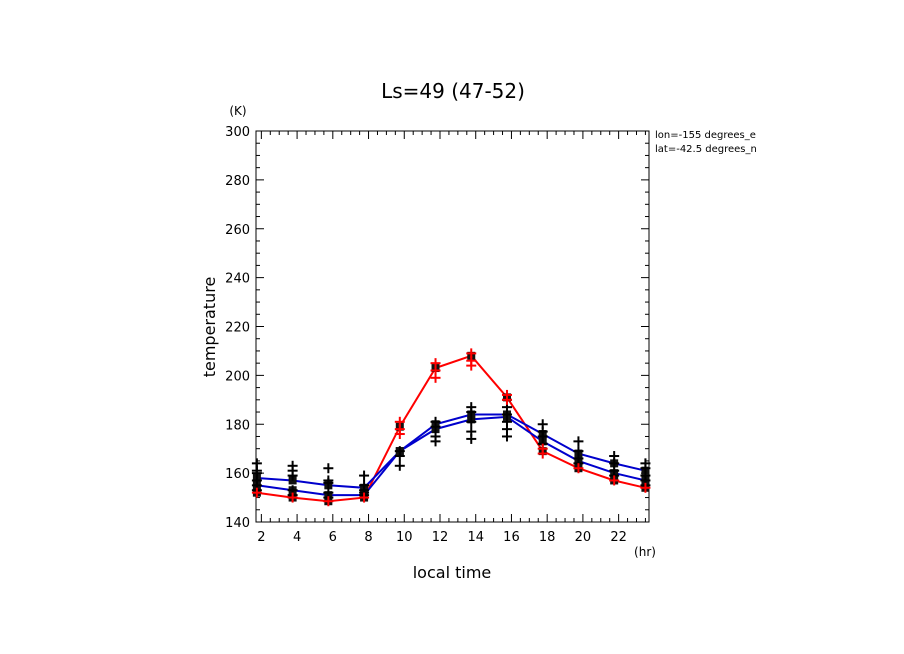 The height and width of the screenshot is (654, 904). Describe the element at coordinates (547, 537) in the screenshot. I see `x-tick-label: 18` at that location.